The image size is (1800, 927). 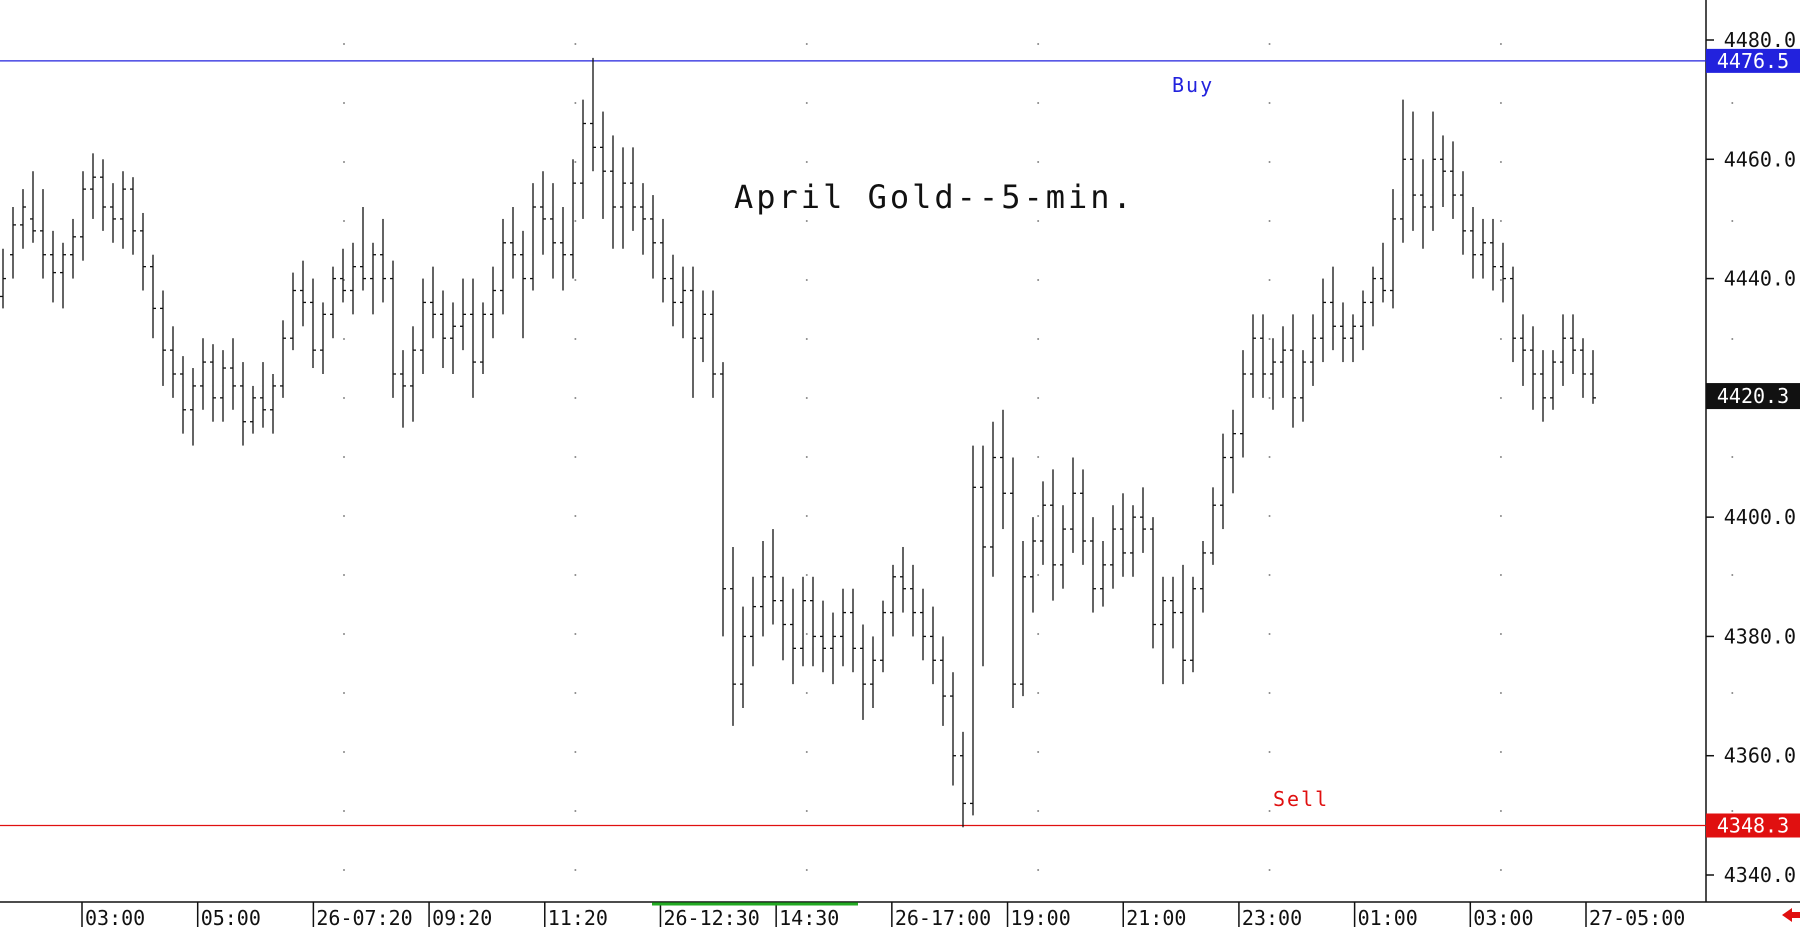 I want to click on price-tick-label: 4440.0, so click(x=1760, y=279).